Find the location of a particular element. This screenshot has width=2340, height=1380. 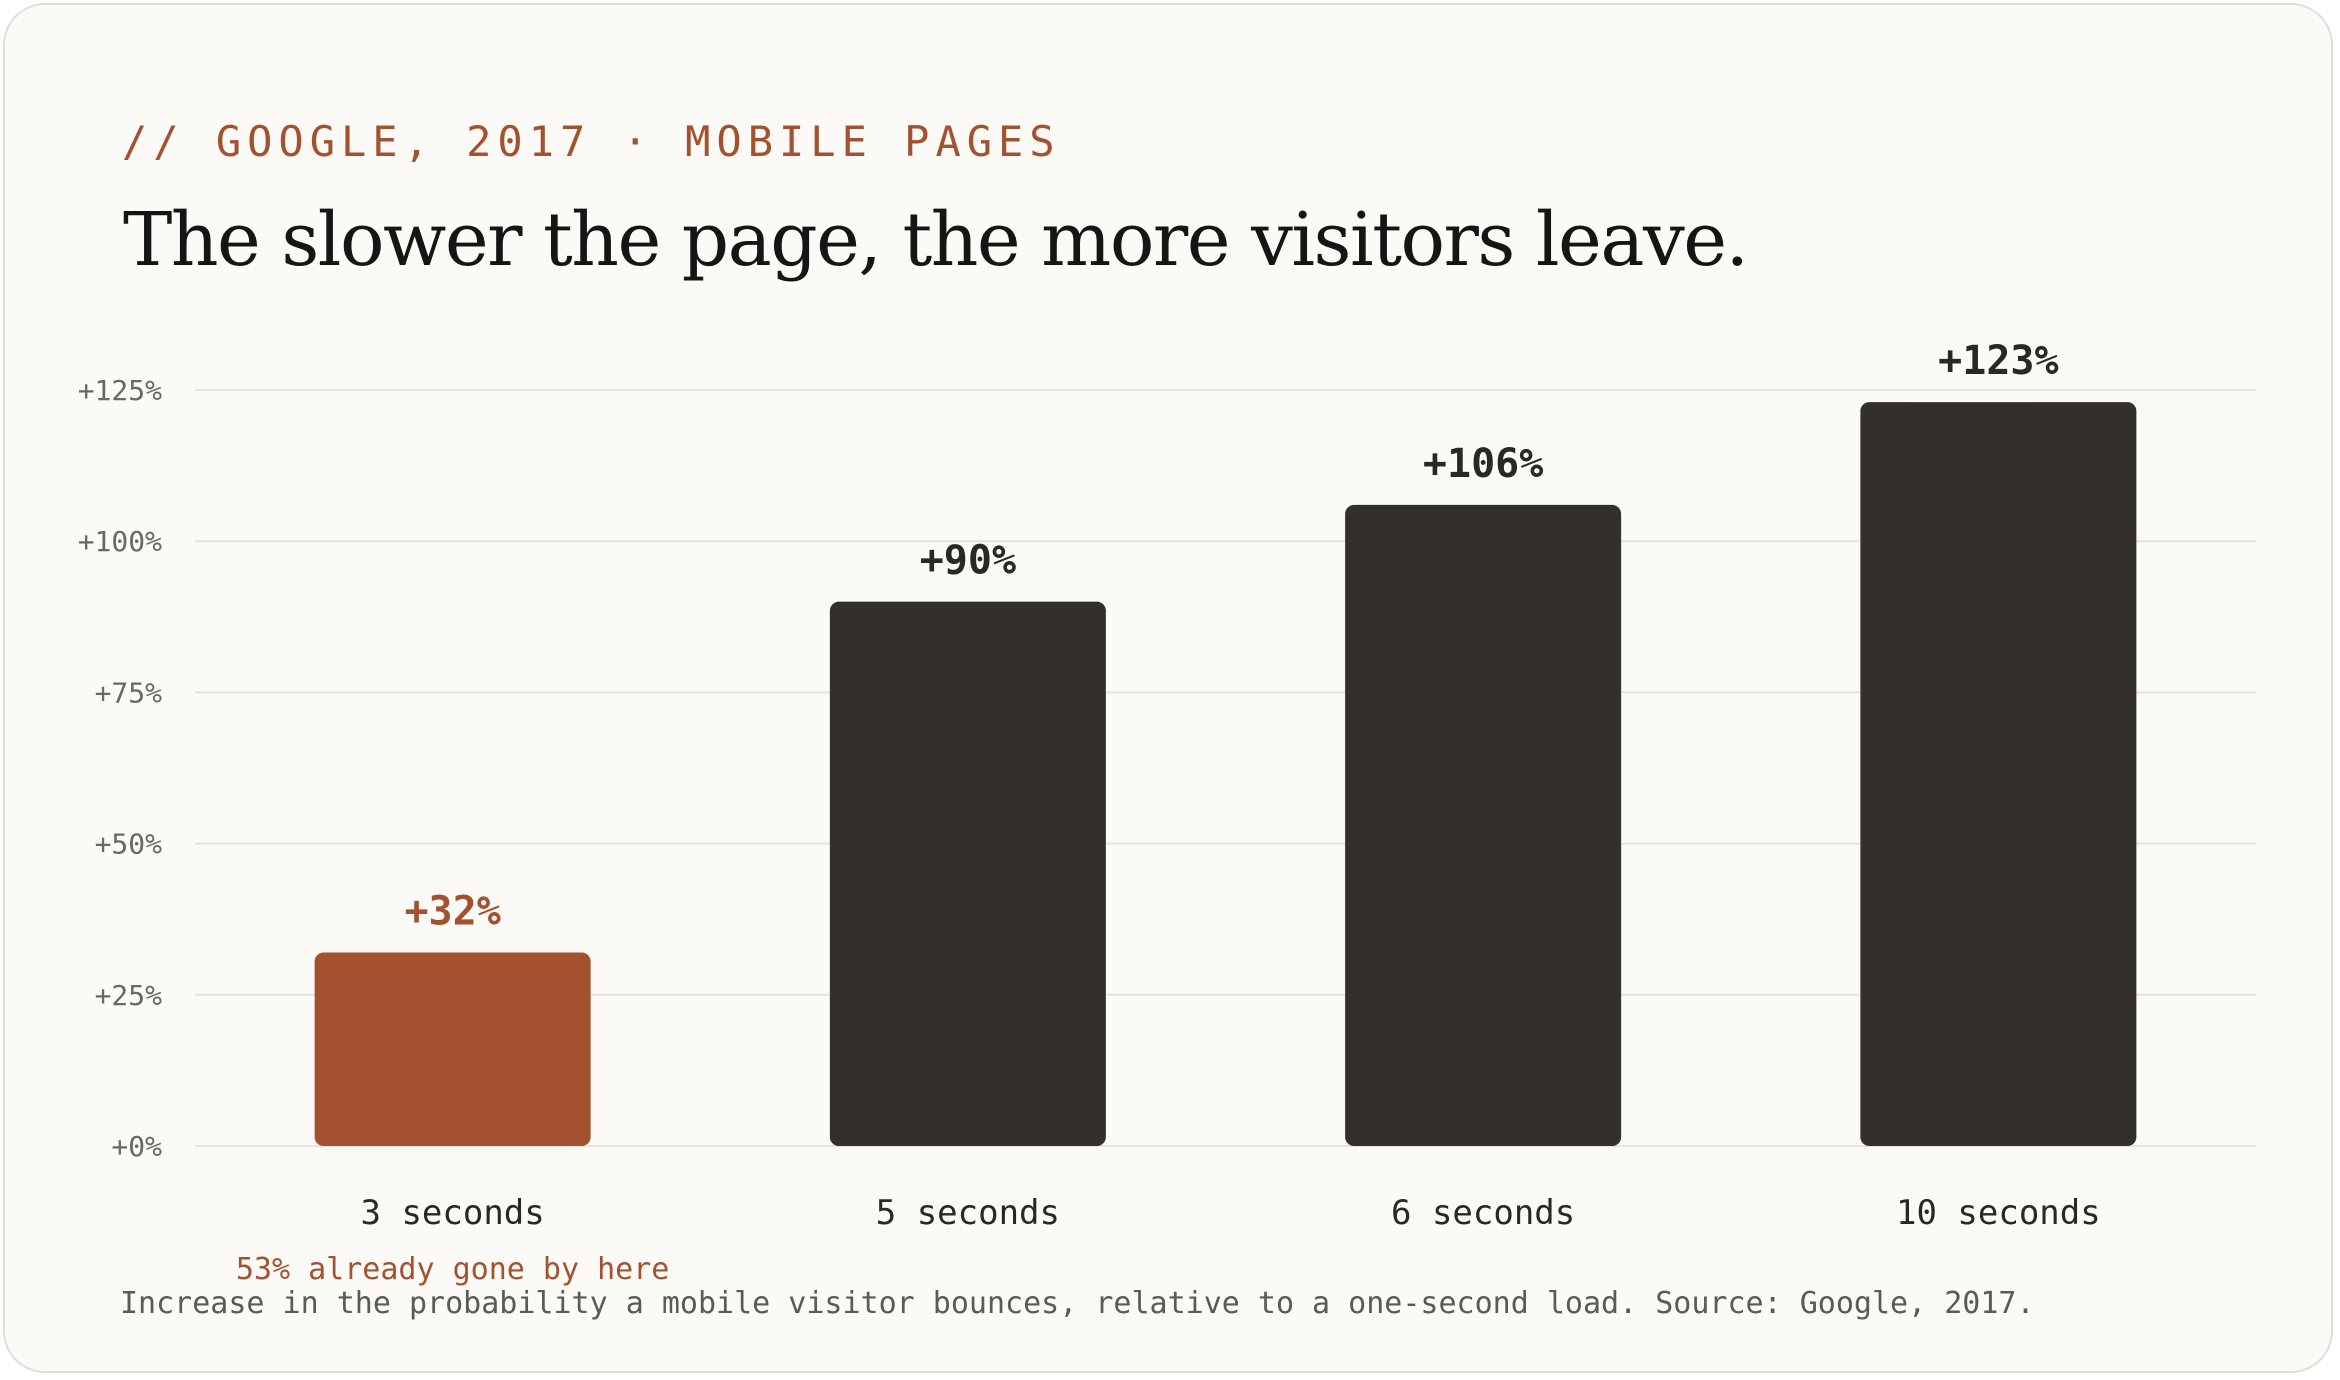

category-label: 3 seconds is located at coordinates (453, 1213).